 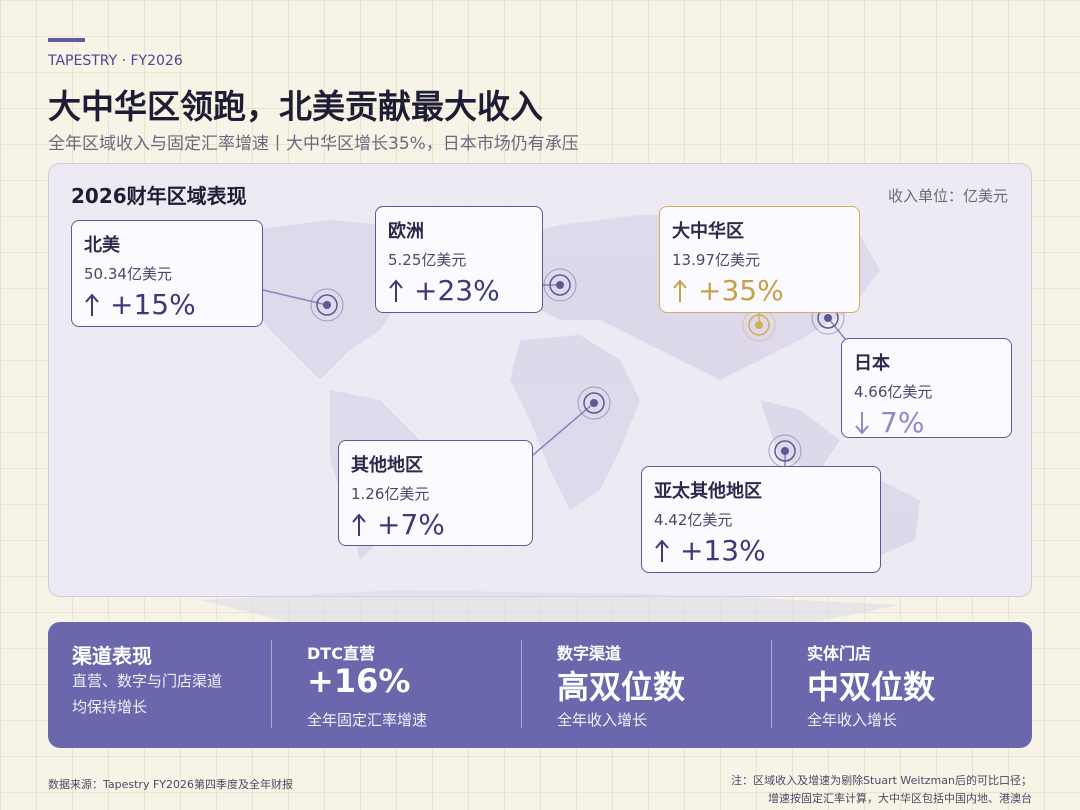 I want to click on region-card: 北美 50.34亿美元 +15%, so click(x=167, y=273).